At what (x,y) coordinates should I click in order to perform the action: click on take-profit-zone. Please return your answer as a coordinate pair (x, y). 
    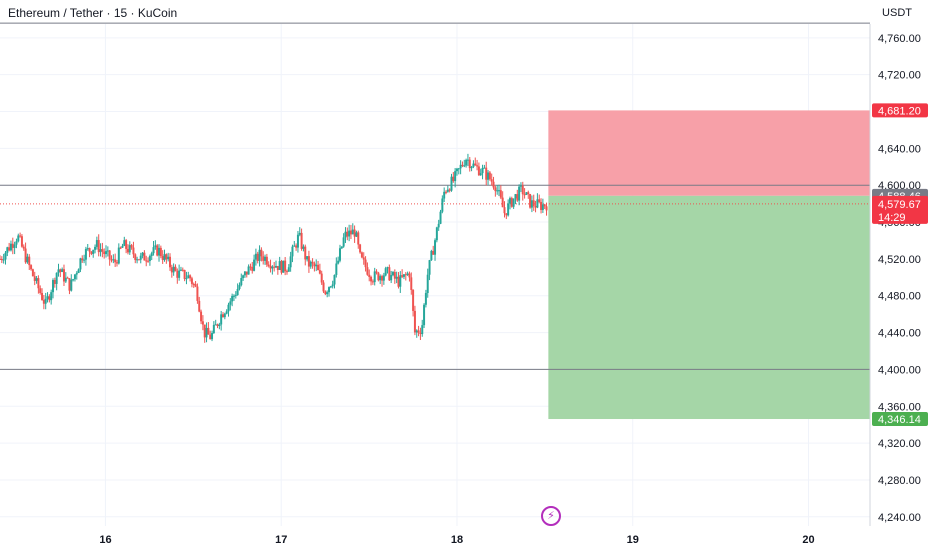
    Looking at the image, I should click on (709, 307).